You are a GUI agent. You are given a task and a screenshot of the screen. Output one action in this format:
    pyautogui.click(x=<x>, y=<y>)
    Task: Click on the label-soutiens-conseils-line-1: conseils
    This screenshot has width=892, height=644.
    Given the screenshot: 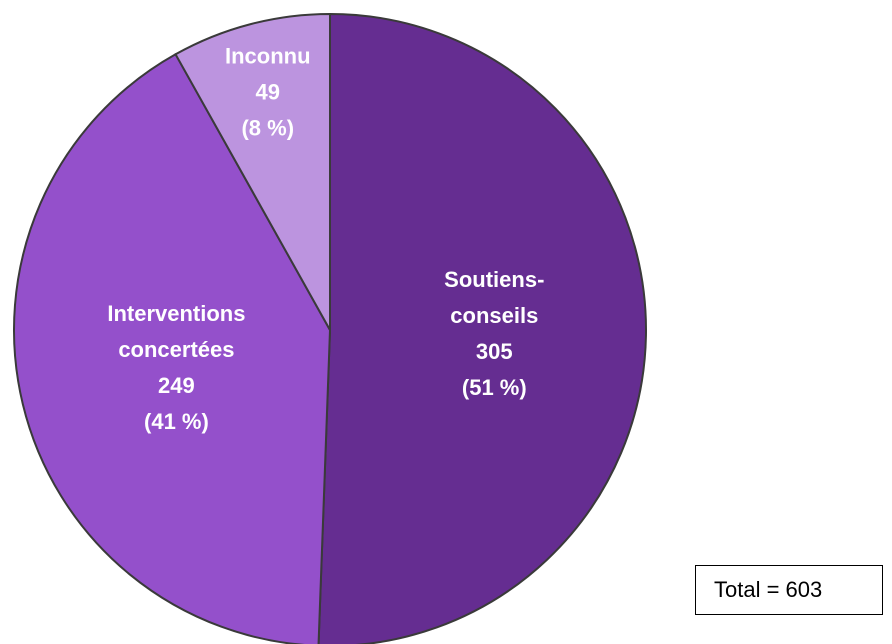 What is the action you would take?
    pyautogui.click(x=494, y=315)
    